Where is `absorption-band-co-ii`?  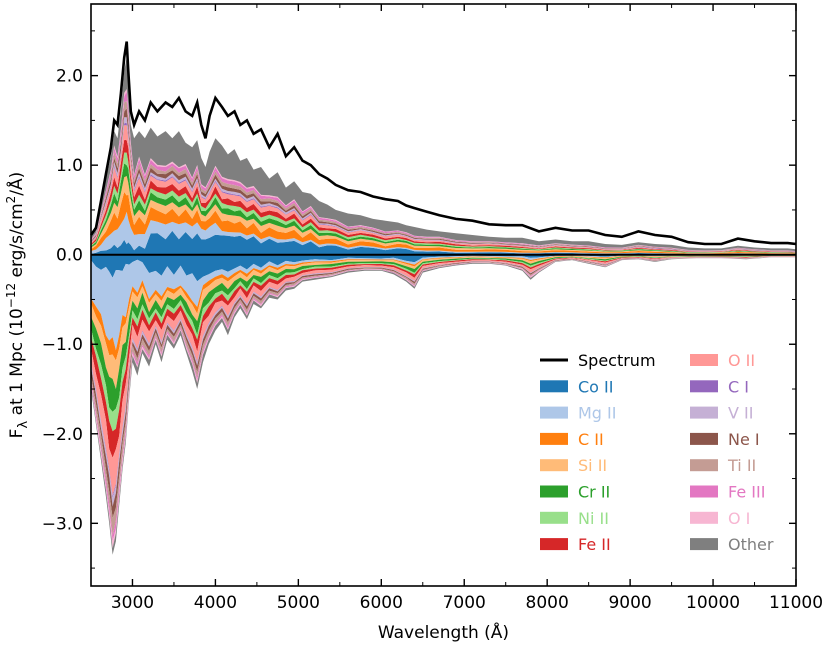 absorption-band-co-ii is located at coordinates (443, 268).